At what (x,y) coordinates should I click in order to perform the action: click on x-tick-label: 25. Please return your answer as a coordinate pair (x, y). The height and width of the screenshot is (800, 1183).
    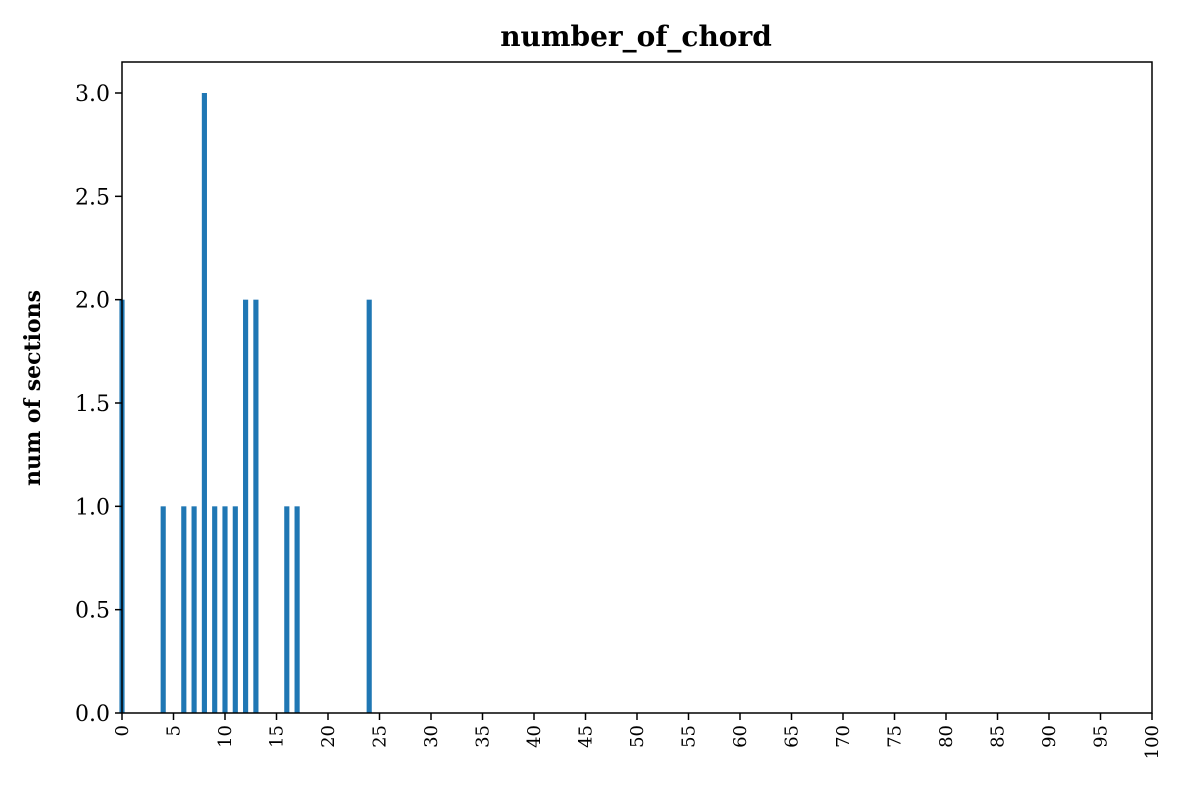
    Looking at the image, I should click on (380, 736).